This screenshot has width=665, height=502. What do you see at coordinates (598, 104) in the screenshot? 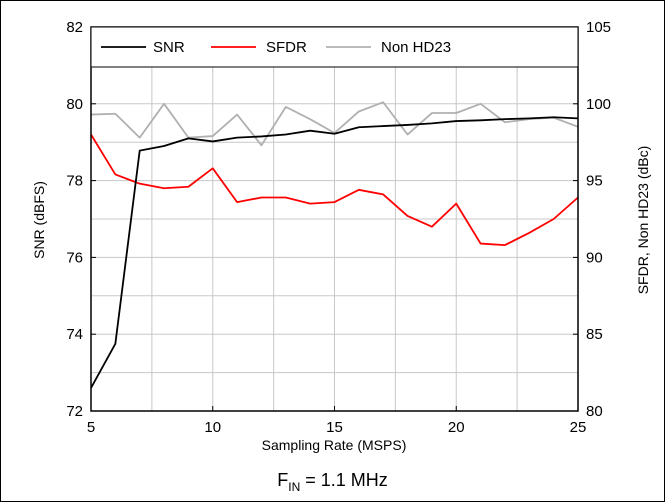
I see `y-right-tick-label: 100` at bounding box center [598, 104].